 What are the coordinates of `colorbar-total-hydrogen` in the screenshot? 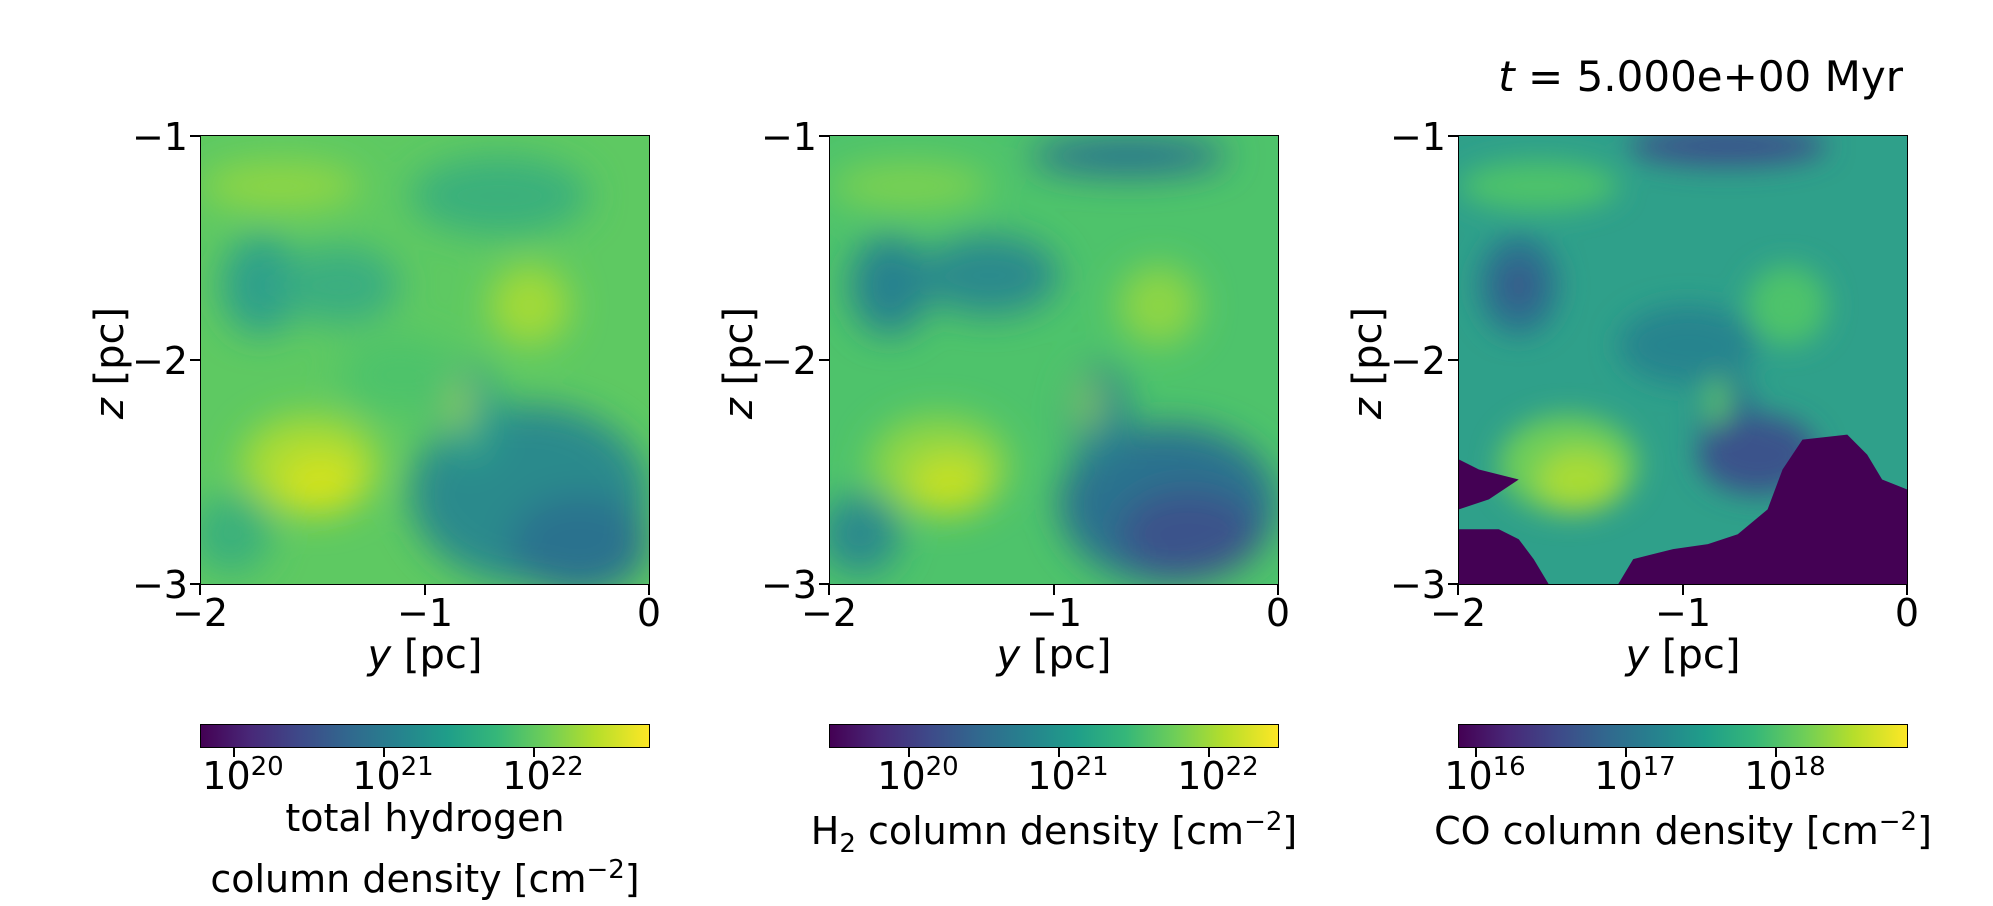 It's located at (425, 736).